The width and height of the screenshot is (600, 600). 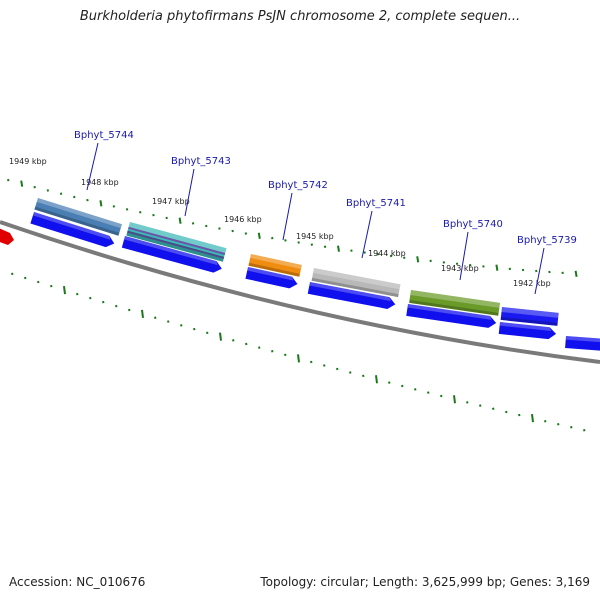 What do you see at coordinates (104, 135) in the screenshot?
I see `gene-label: Bphyt_5744` at bounding box center [104, 135].